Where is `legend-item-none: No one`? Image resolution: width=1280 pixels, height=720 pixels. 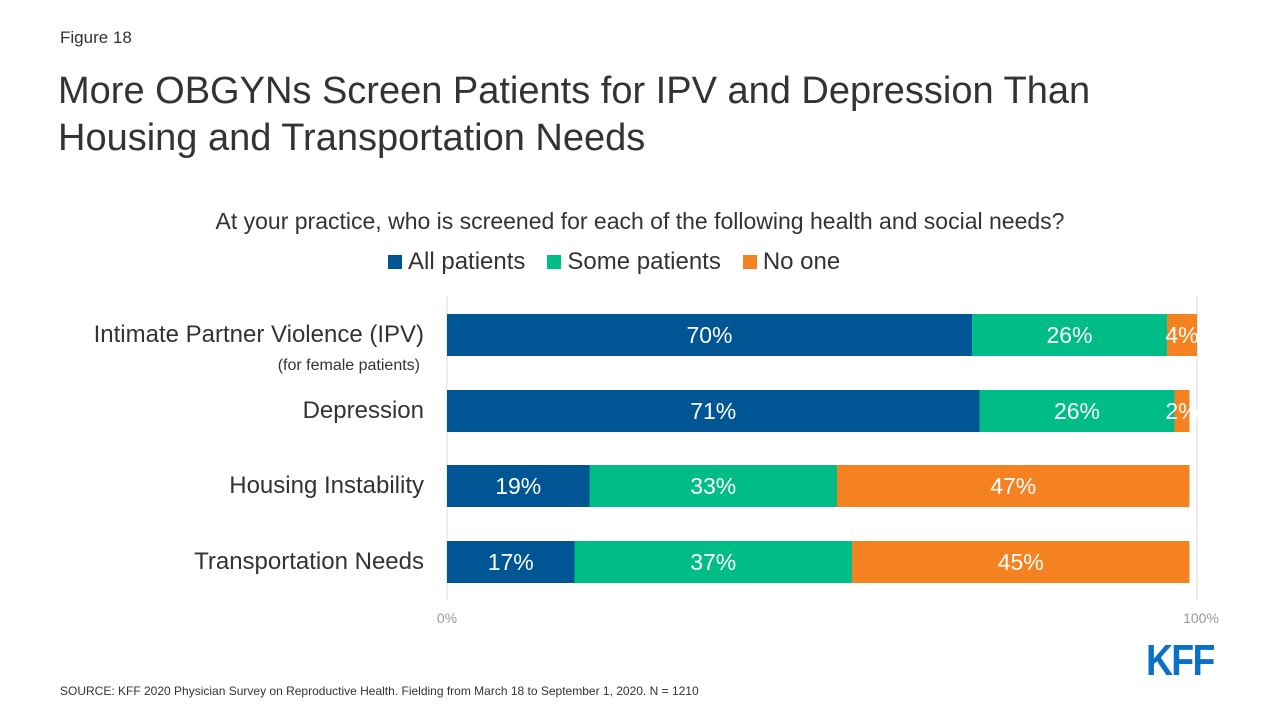 legend-item-none: No one is located at coordinates (791, 262).